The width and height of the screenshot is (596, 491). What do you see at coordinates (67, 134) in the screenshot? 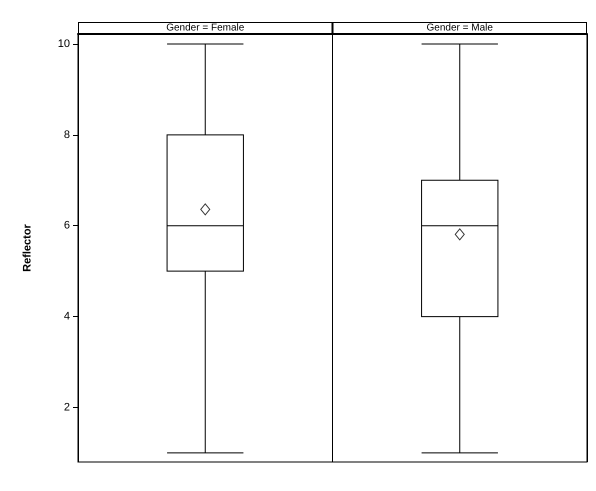
I see `y-tick-label: 8` at bounding box center [67, 134].